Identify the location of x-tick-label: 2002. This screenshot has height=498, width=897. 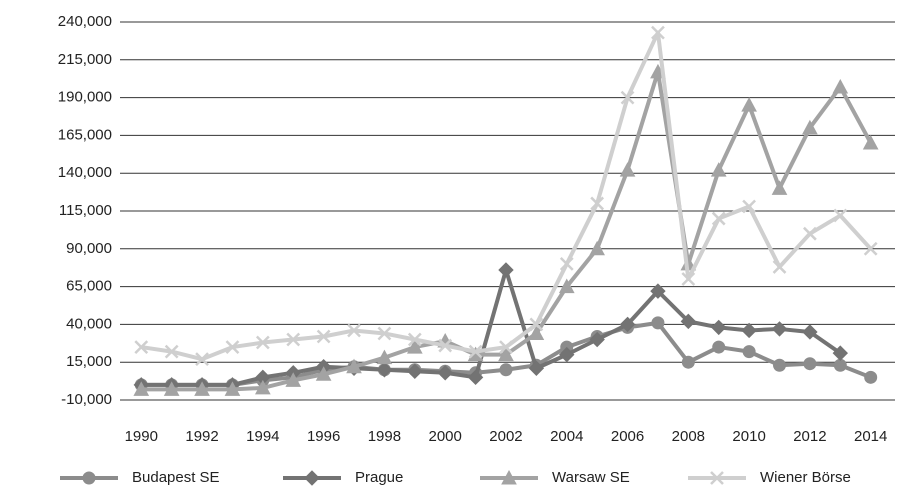
(505, 436).